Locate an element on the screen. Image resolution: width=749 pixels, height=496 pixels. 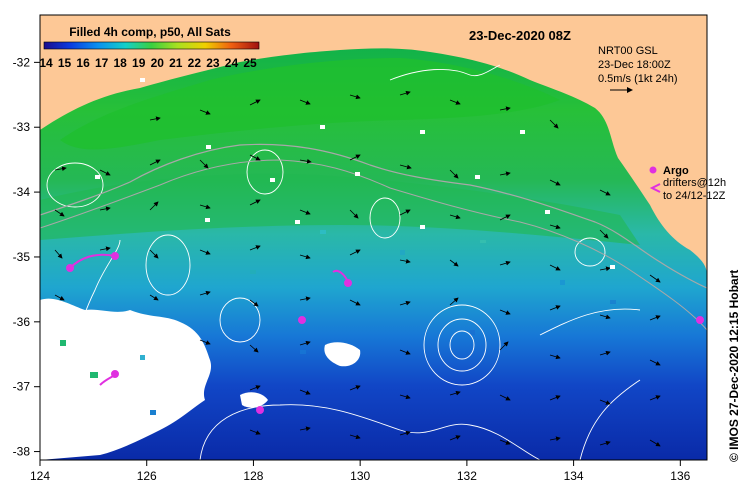
cloud-mask is located at coordinates (126, 379).